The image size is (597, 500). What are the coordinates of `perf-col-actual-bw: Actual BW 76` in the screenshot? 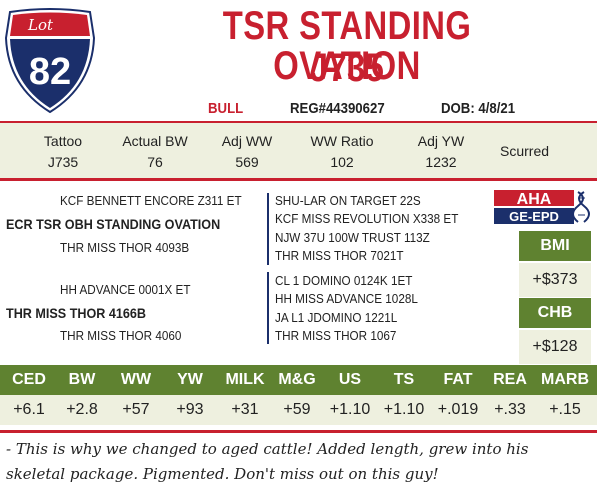 It's located at (155, 152).